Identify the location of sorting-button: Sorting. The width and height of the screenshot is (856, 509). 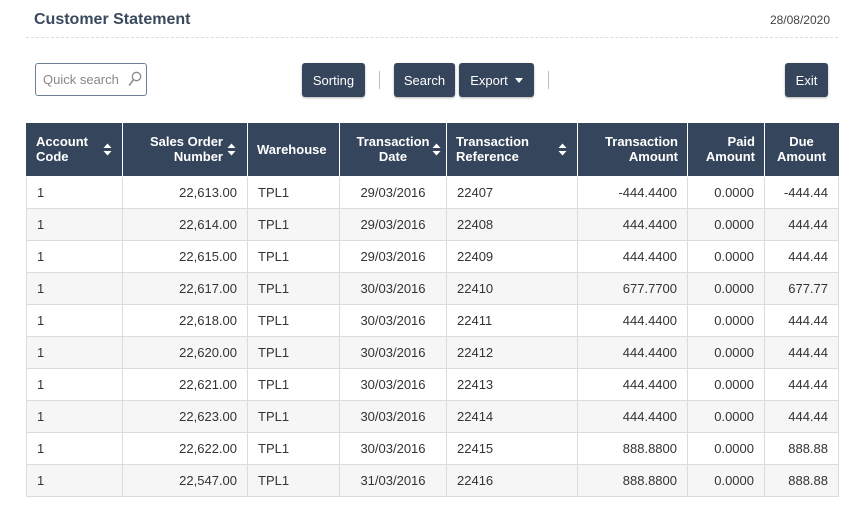
(333, 80).